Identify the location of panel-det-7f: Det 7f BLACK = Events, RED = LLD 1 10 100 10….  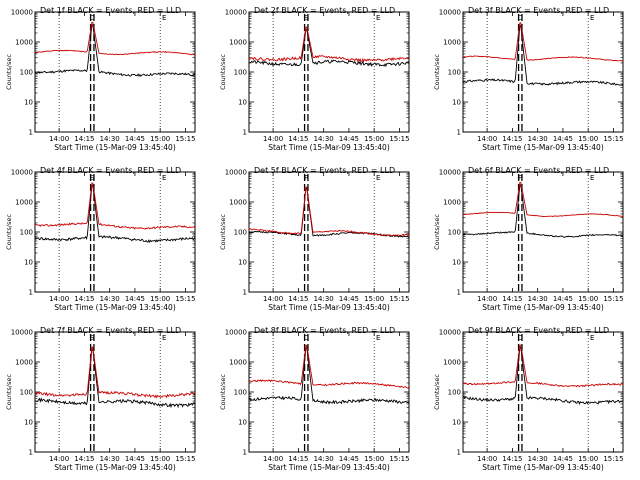
(100, 399).